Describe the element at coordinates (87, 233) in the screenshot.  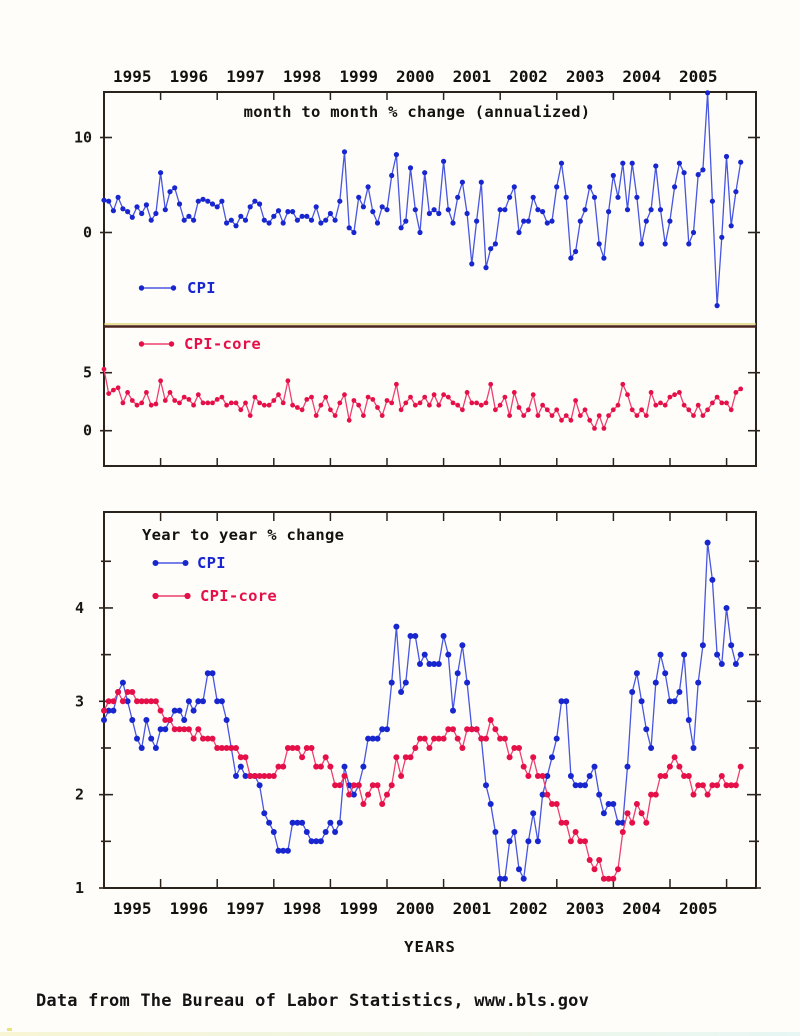
I see `mm-cpi-ytick-label: 0` at that location.